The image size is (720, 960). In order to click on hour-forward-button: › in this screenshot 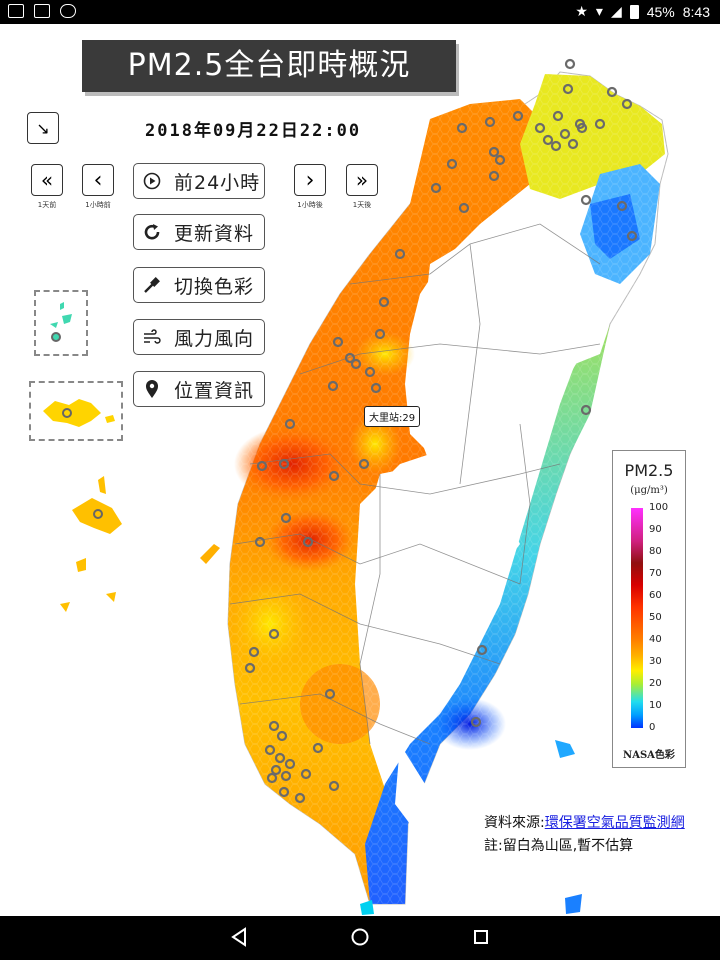, I will do `click(310, 180)`.